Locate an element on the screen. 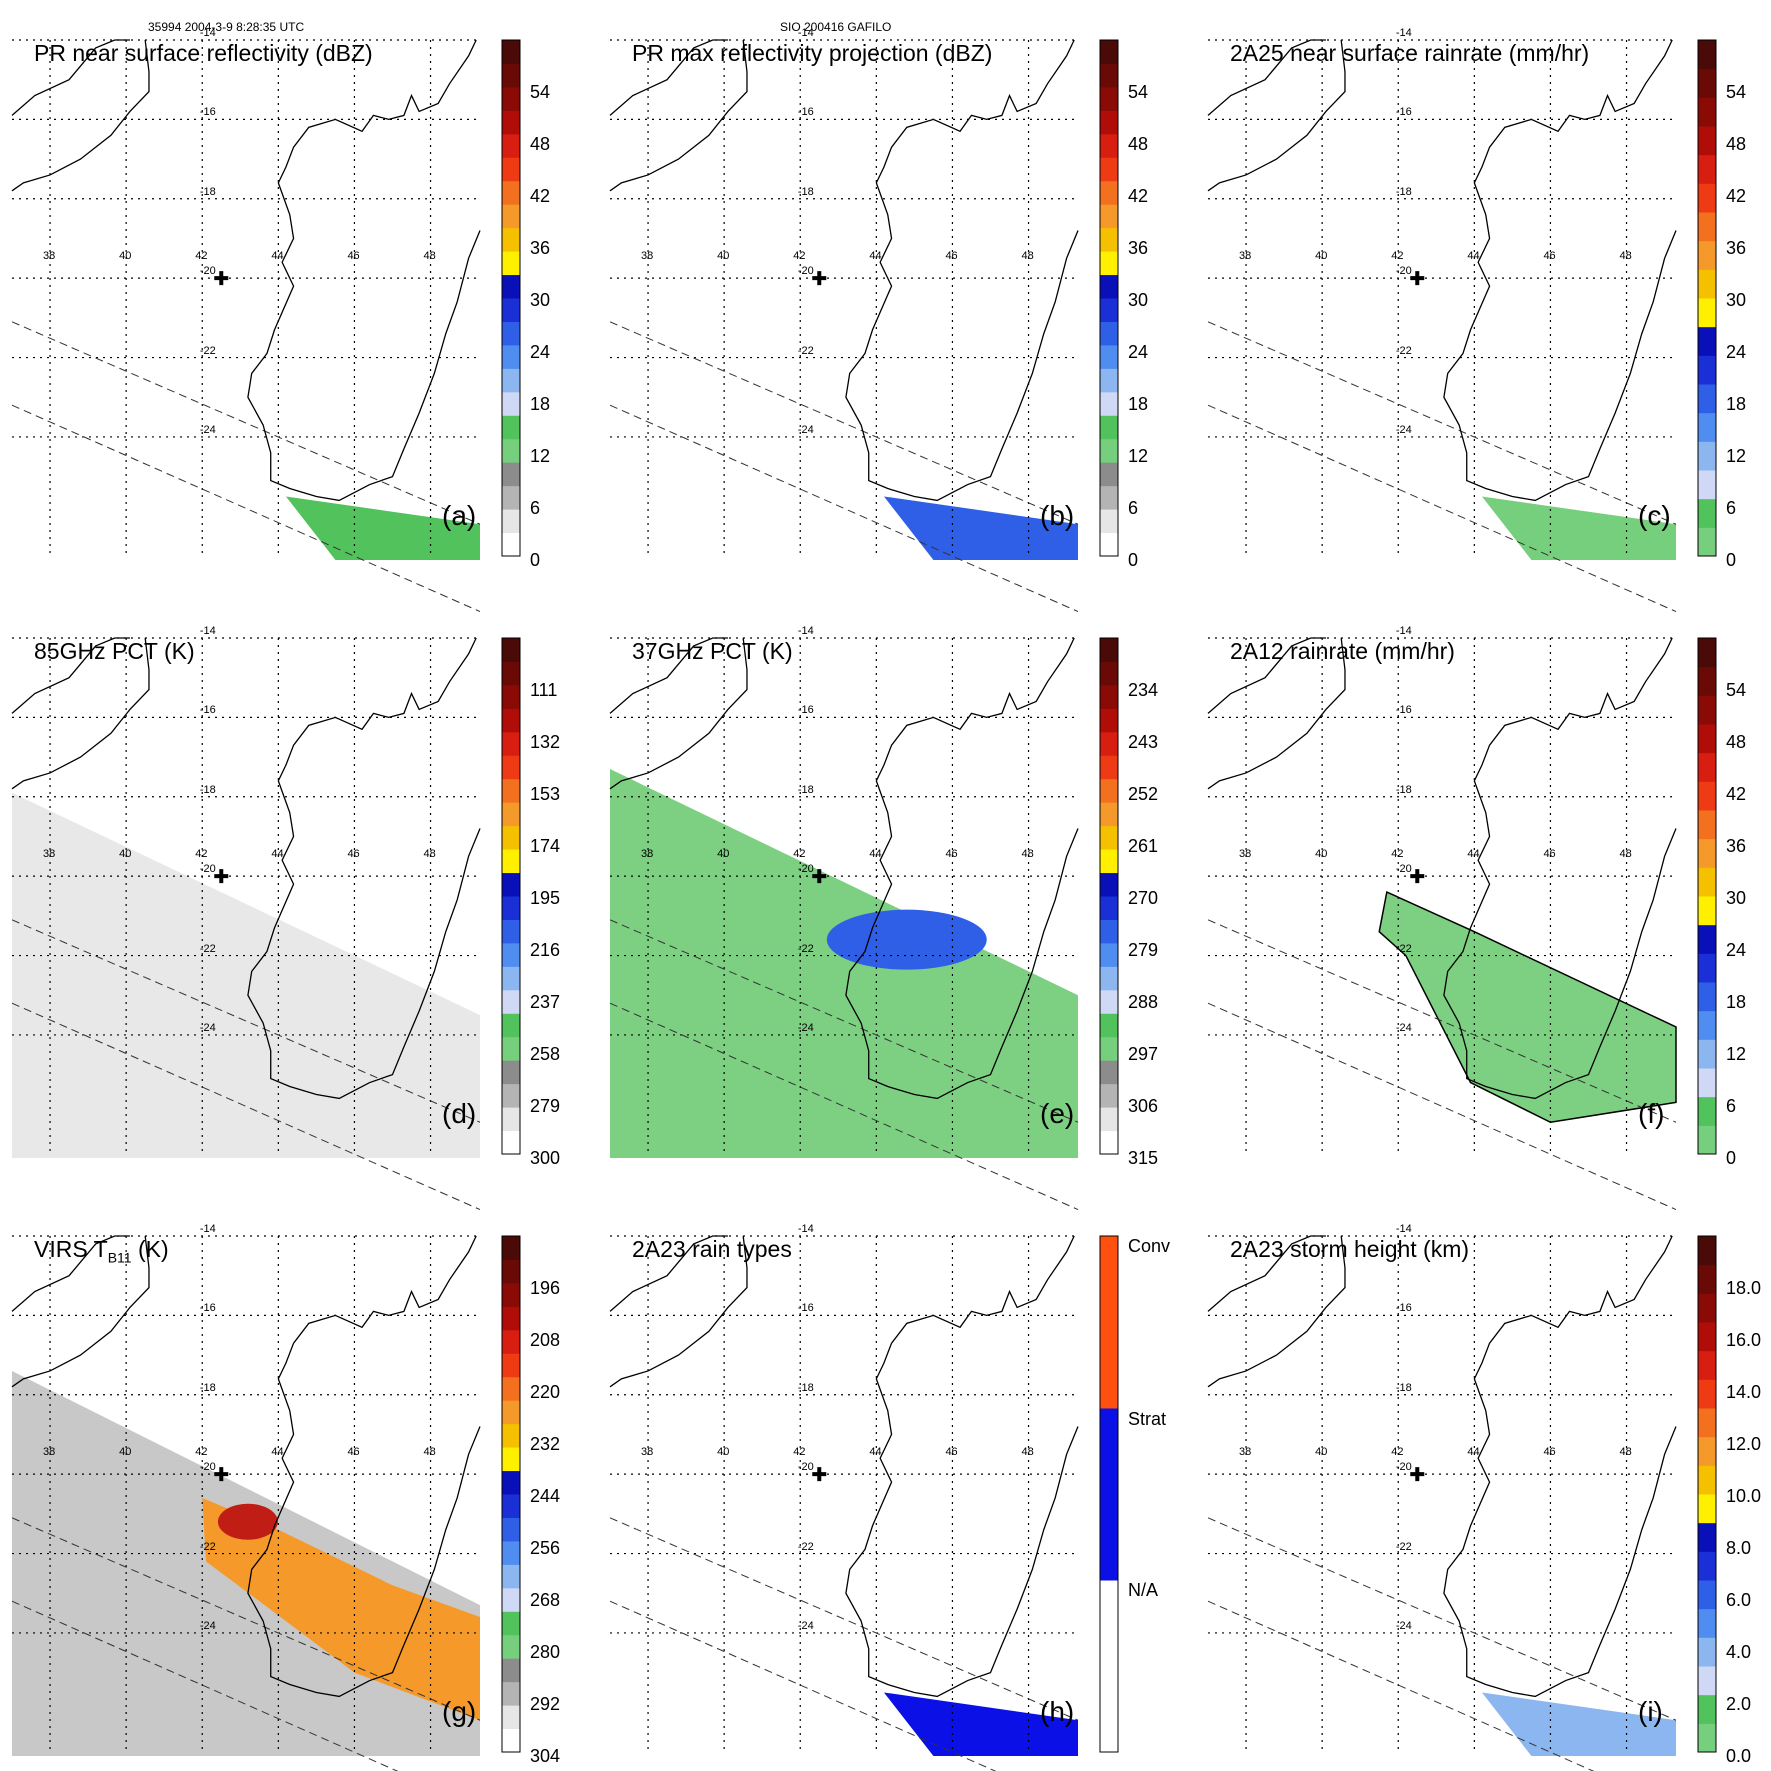  satellite-swath is located at coordinates (980, 528).